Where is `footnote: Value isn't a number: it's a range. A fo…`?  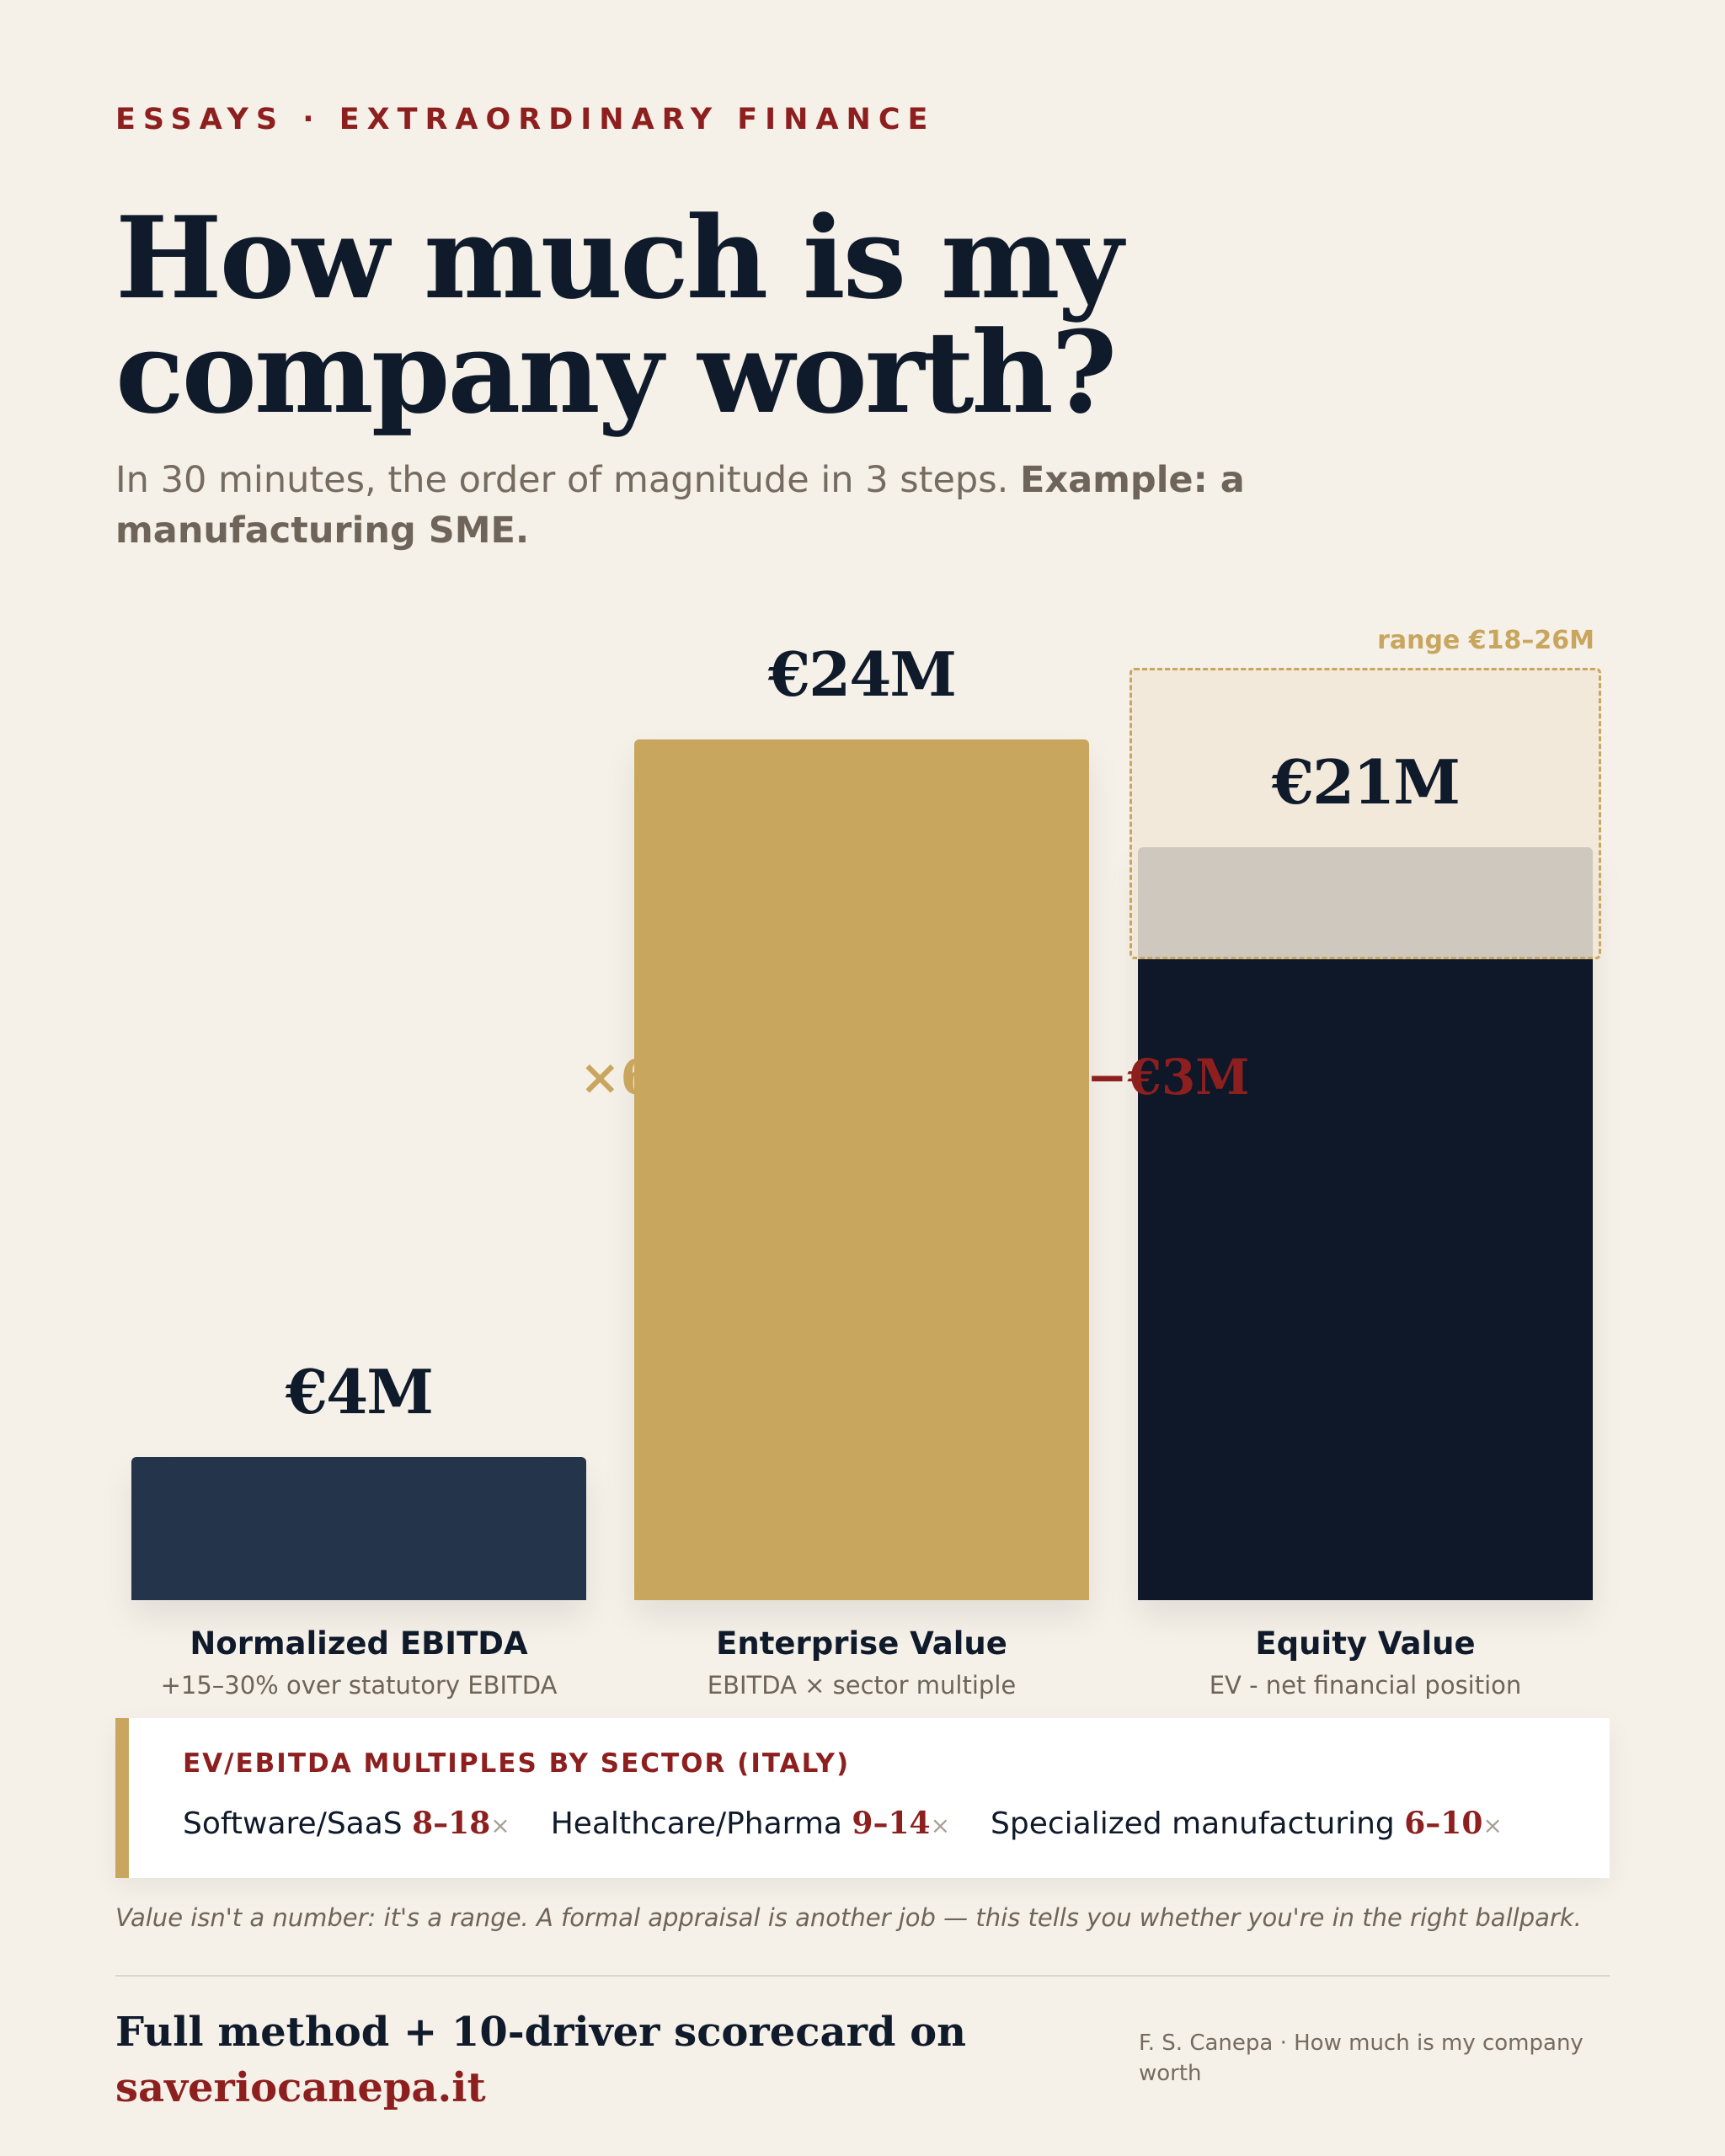
footnote: Value isn't a number: it's a range. A fo… is located at coordinates (848, 1918).